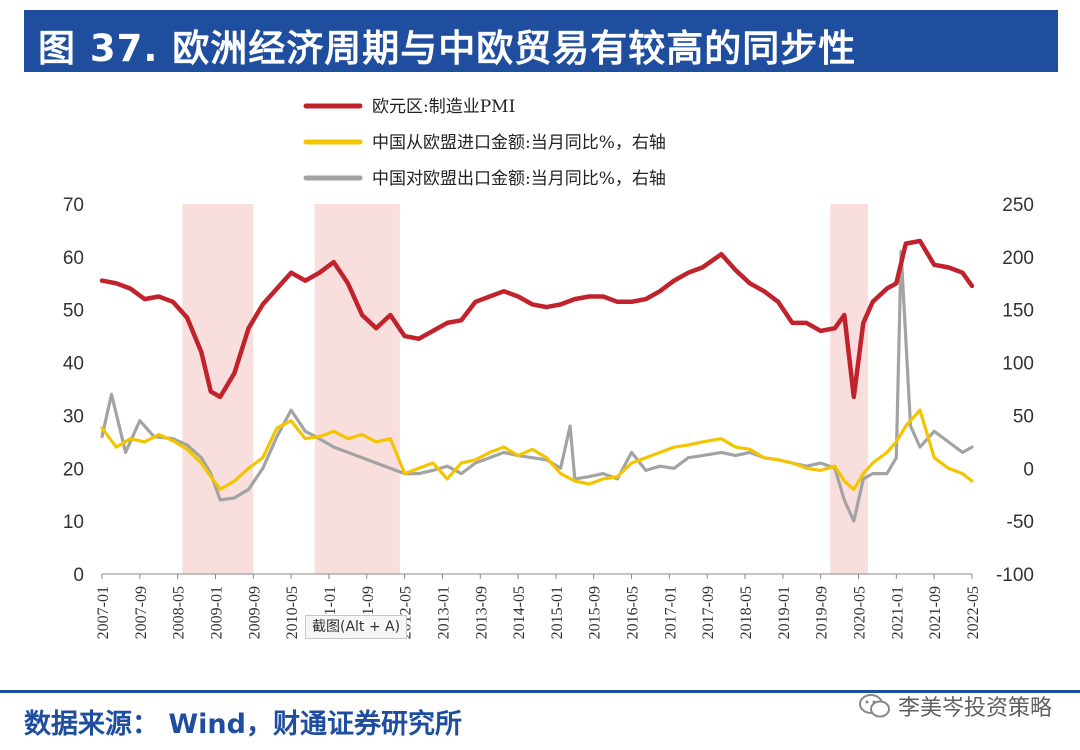 This screenshot has width=1080, height=750. I want to click on x-axis-tick-label: 2015-01, so click(557, 612).